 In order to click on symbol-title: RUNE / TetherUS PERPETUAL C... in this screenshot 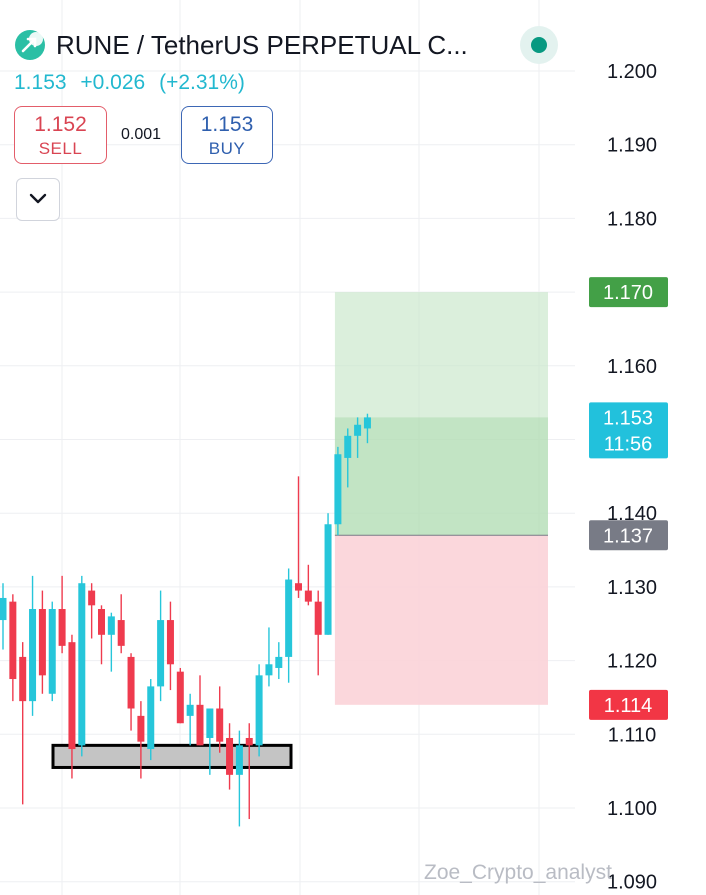, I will do `click(262, 45)`.